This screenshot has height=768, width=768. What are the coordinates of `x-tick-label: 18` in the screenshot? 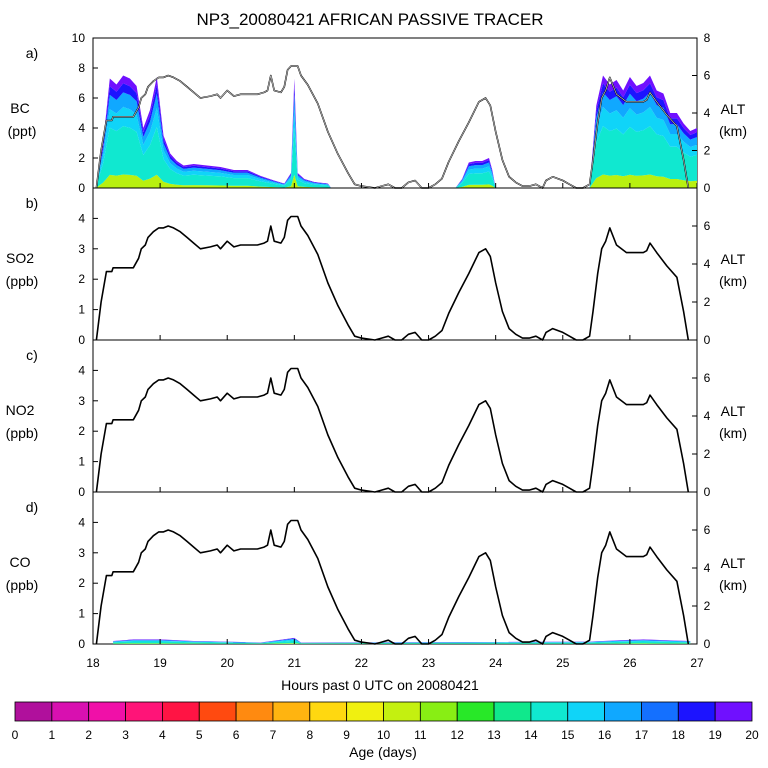 It's located at (93, 663).